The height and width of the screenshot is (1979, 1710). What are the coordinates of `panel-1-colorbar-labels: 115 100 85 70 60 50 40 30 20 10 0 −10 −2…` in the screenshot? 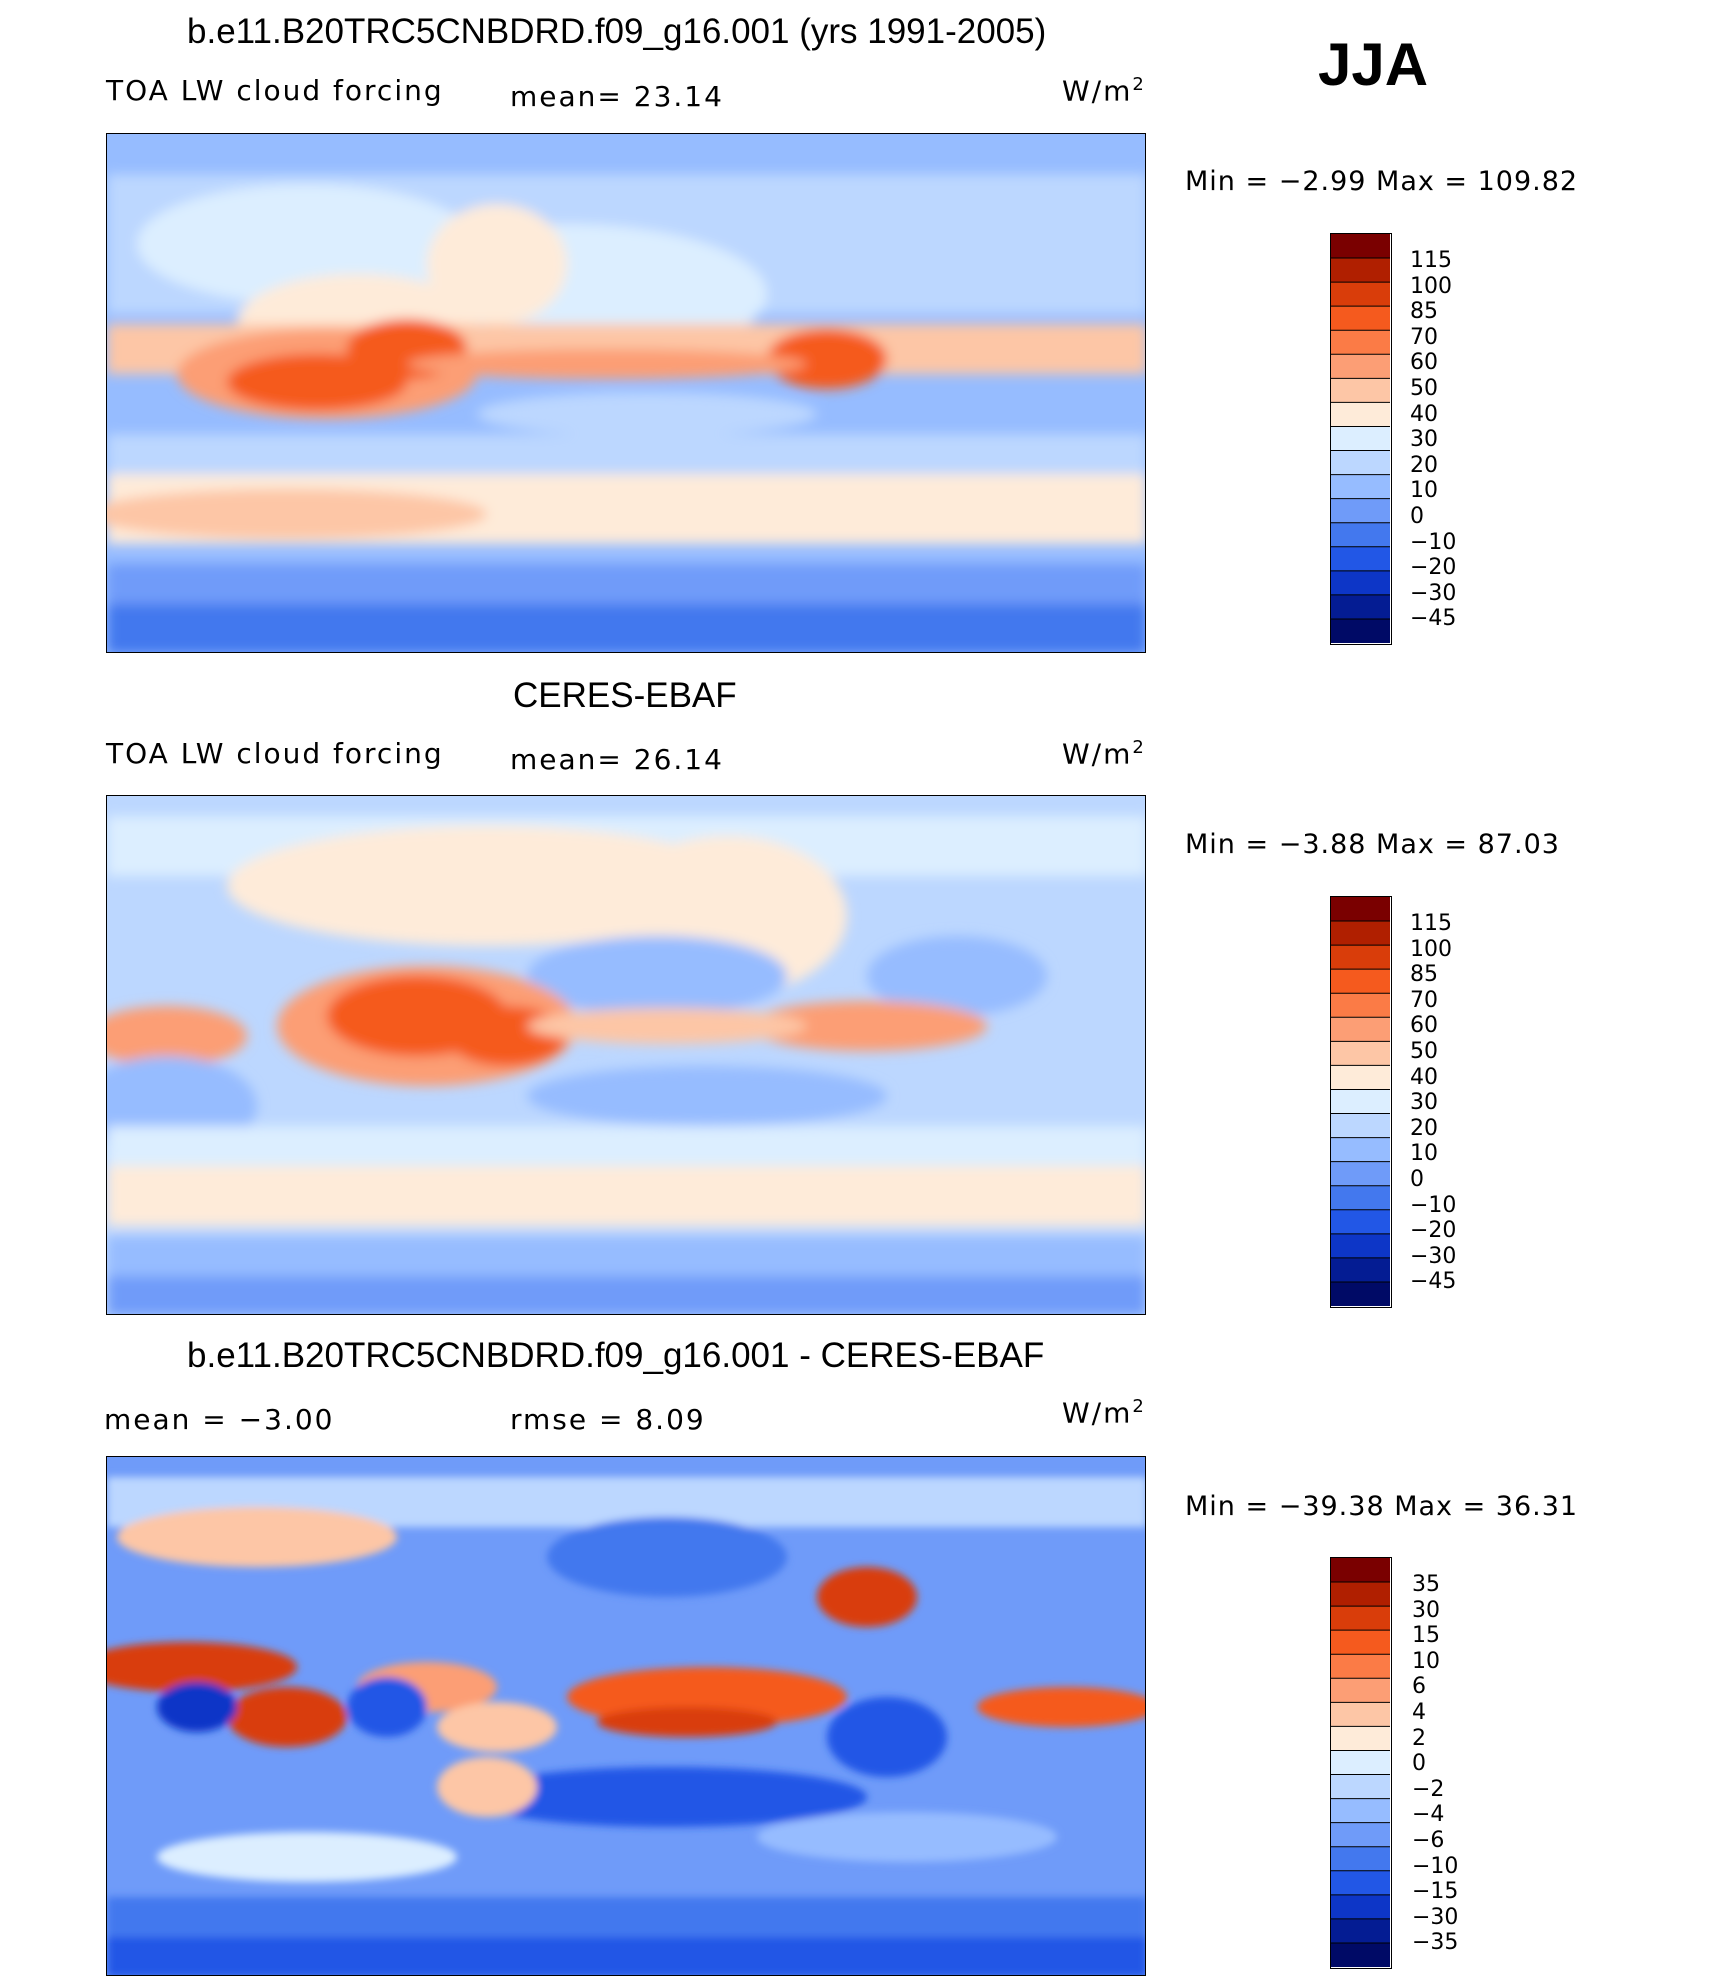 It's located at (1433, 440).